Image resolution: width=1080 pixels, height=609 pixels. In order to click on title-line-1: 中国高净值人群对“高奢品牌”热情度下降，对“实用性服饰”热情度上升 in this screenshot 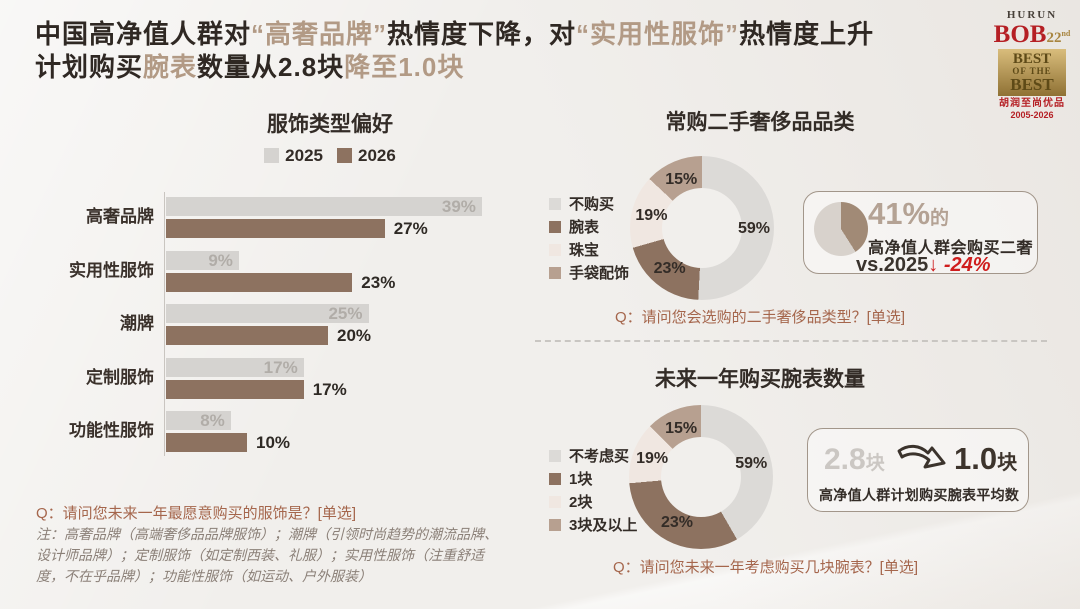, I will do `click(454, 34)`.